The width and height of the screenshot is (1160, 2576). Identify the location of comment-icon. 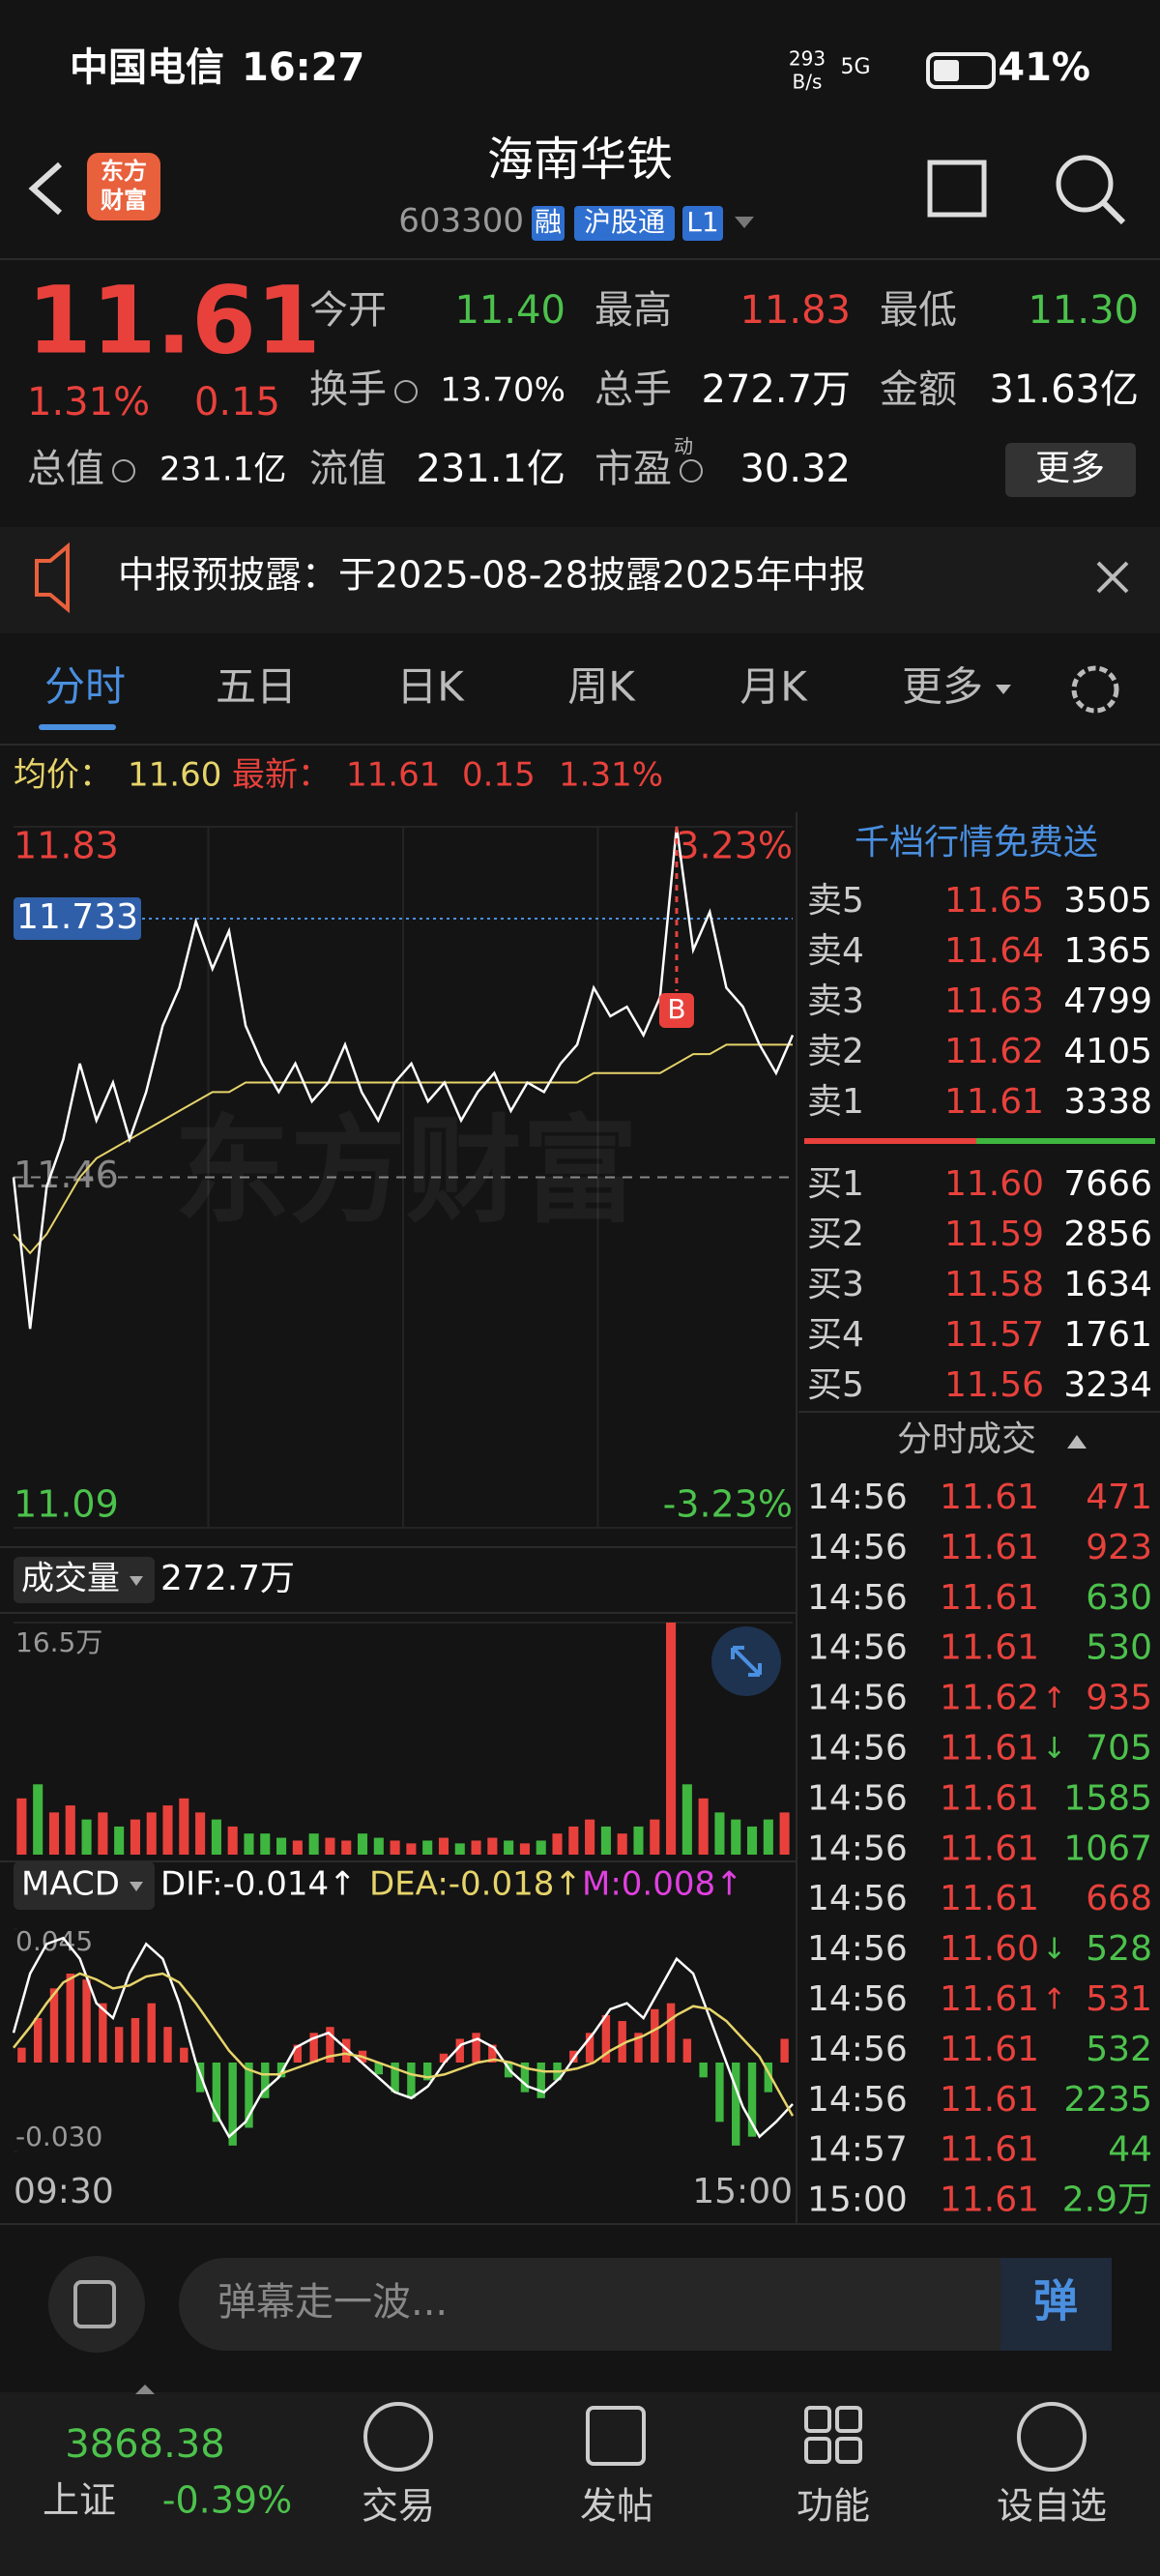
(94, 2304).